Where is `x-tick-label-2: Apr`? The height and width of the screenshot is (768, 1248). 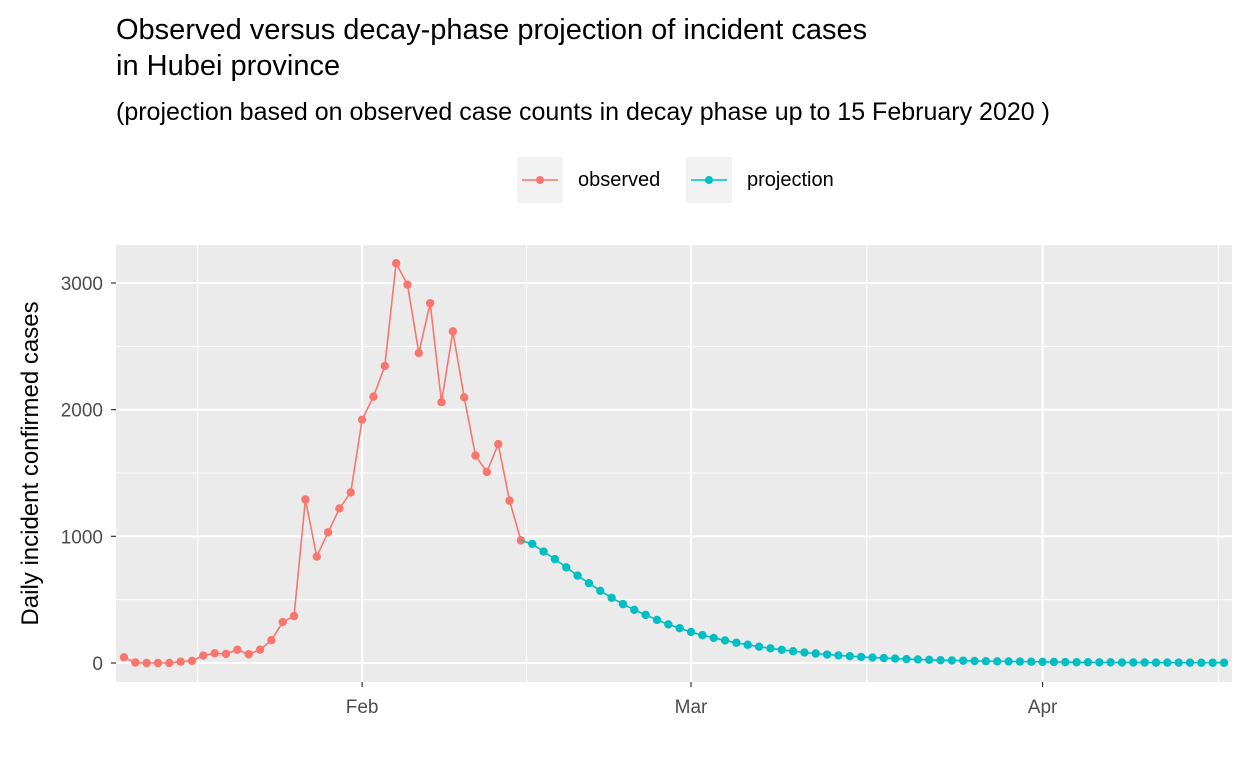 x-tick-label-2: Apr is located at coordinates (1043, 707).